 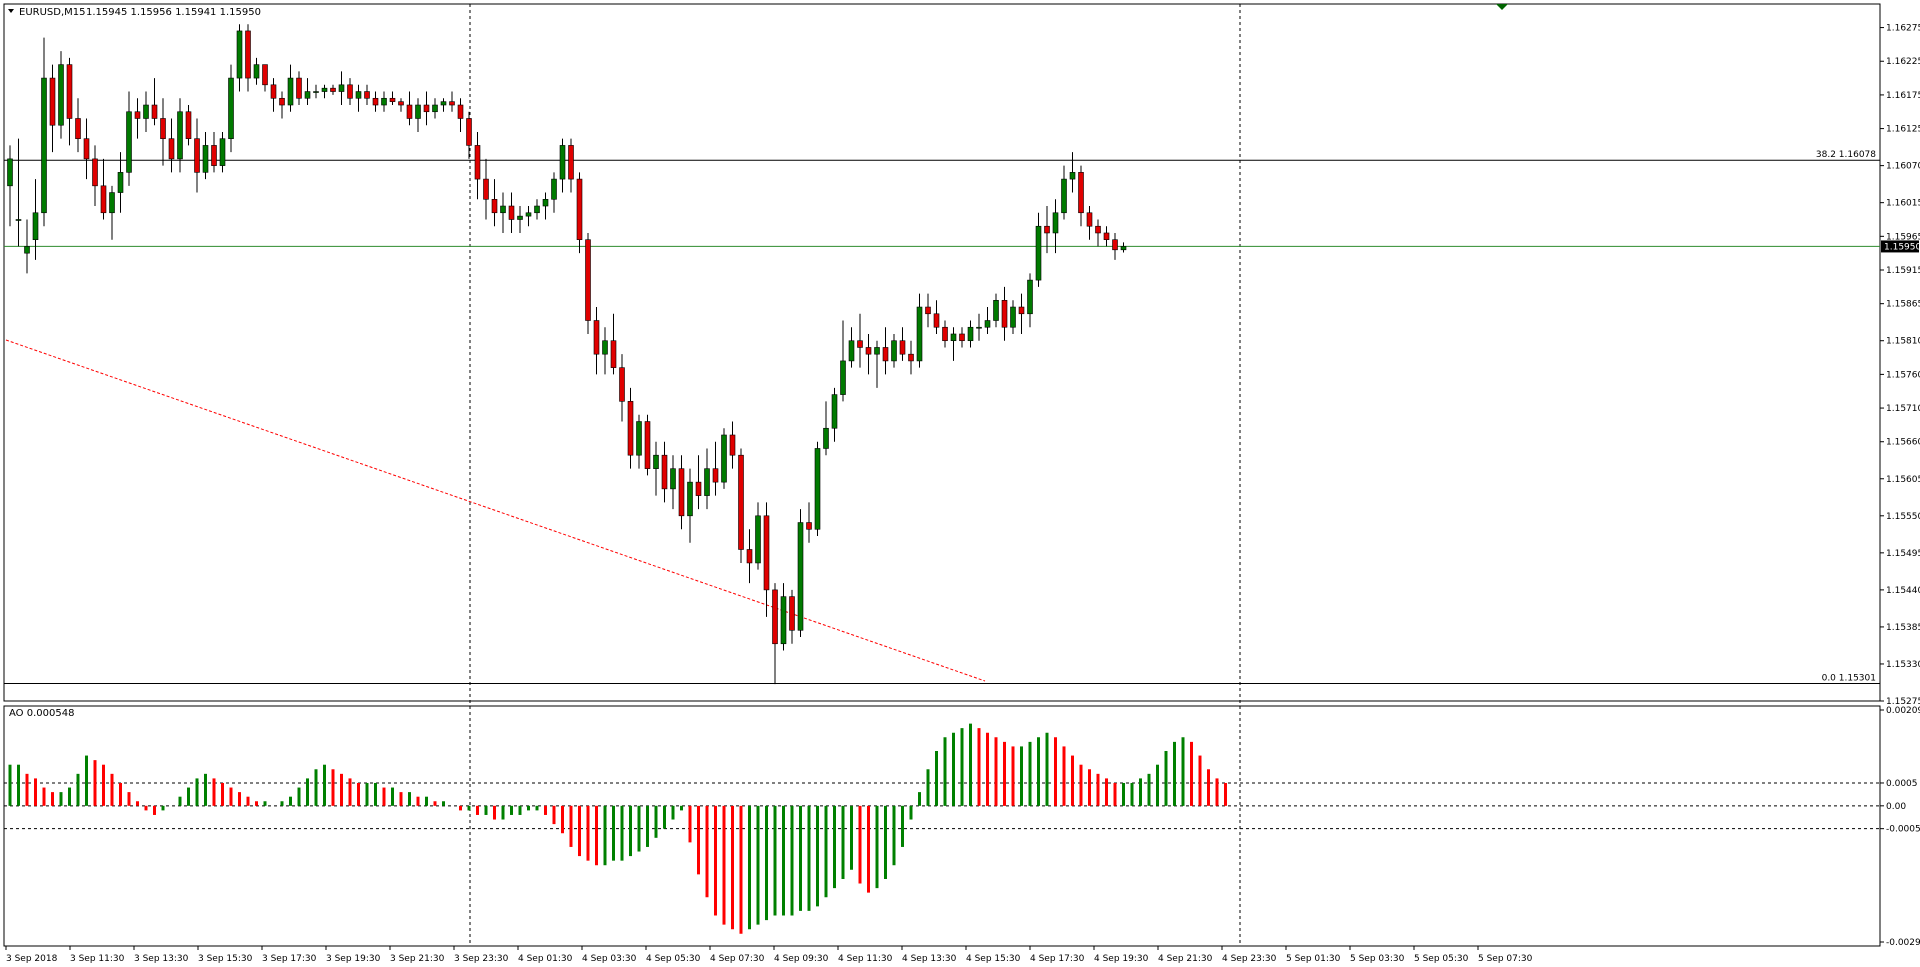 What do you see at coordinates (1903, 375) in the screenshot?
I see `price-tick-label: 1.15760` at bounding box center [1903, 375].